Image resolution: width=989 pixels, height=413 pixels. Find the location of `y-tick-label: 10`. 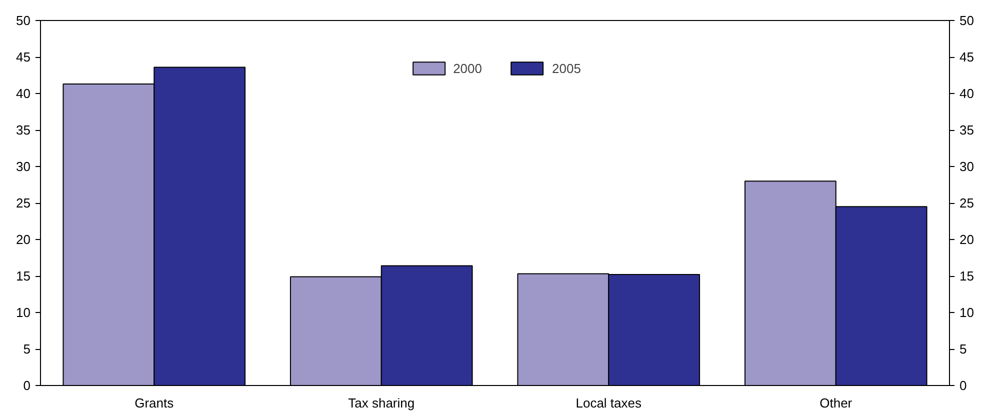

y-tick-label: 10 is located at coordinates (23, 312).